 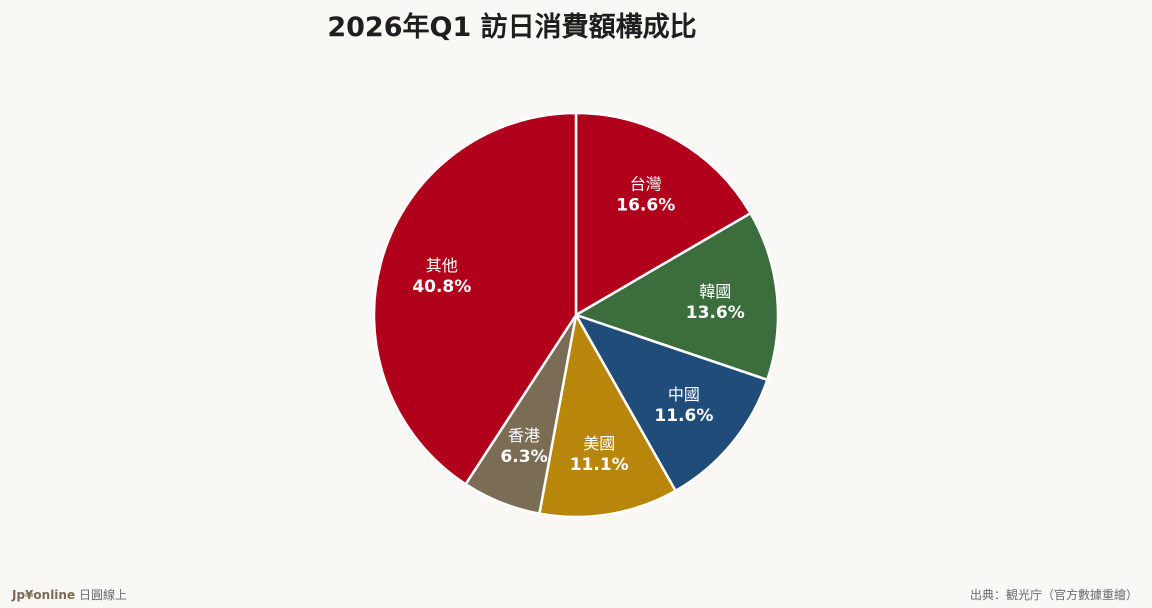 I want to click on brand-name: Jp¥online, so click(x=44, y=595).